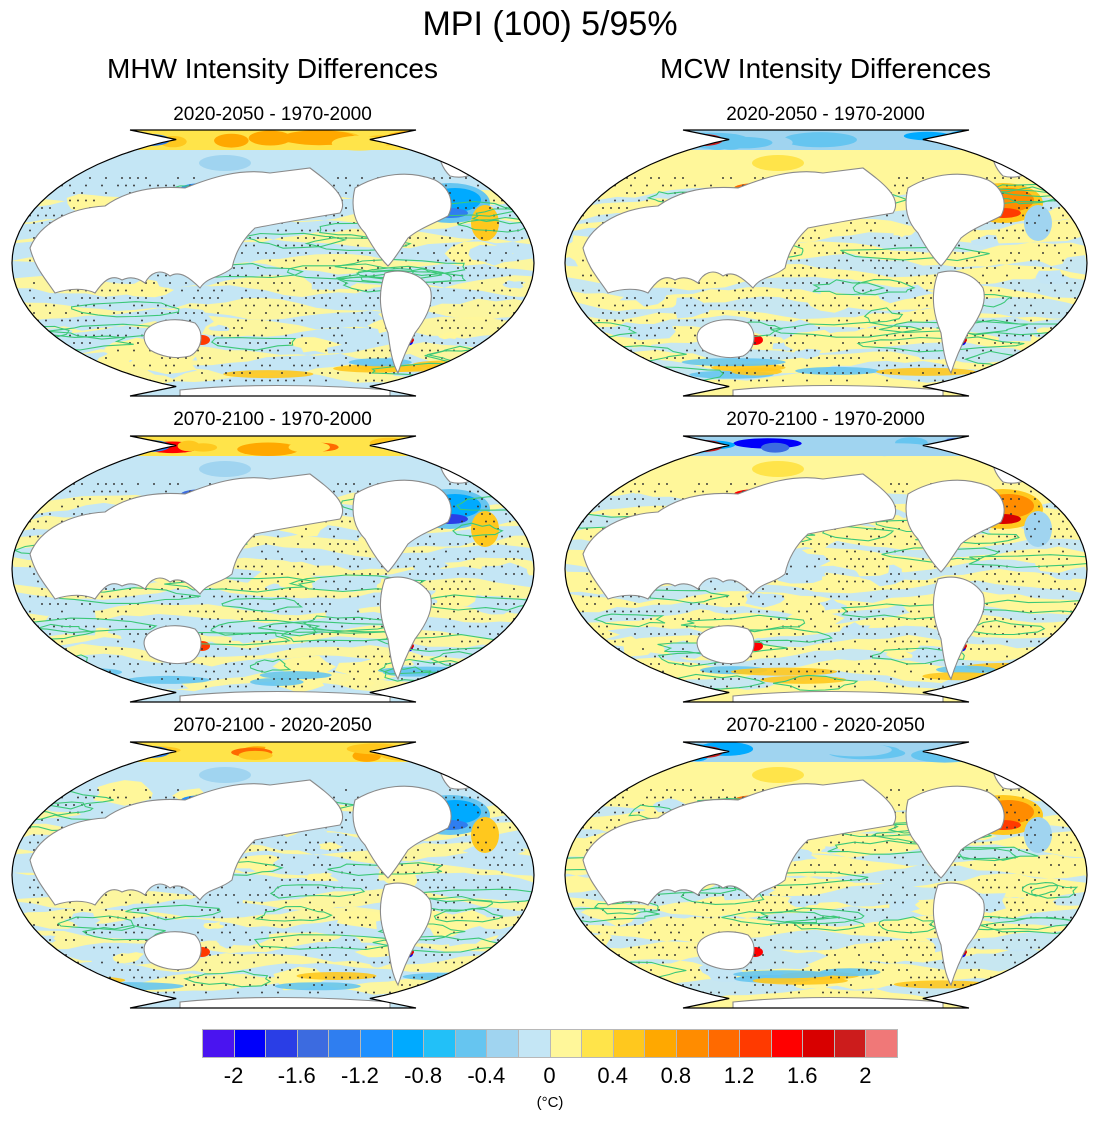 This screenshot has width=1100, height=1127. I want to click on colorbar-units: (°C), so click(550, 1102).